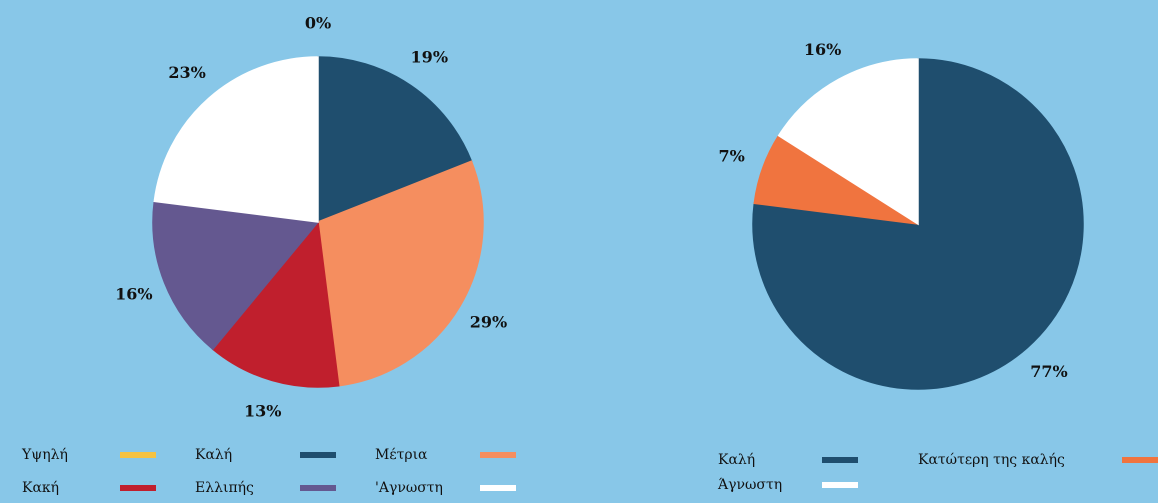  Describe the element at coordinates (429, 57) in the screenshot. I see `slice-label: 19%` at that location.